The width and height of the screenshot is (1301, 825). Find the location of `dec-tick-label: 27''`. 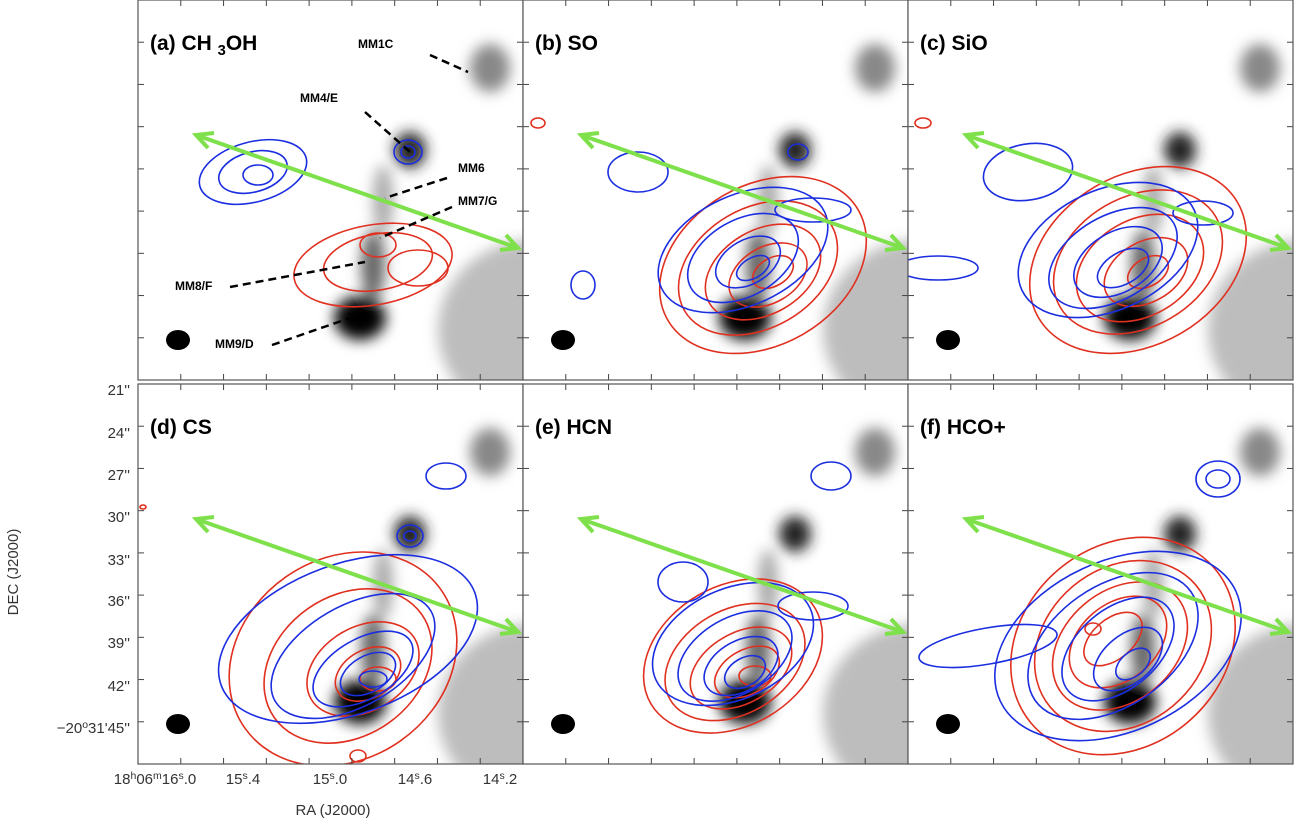

dec-tick-label: 27'' is located at coordinates (119, 475).